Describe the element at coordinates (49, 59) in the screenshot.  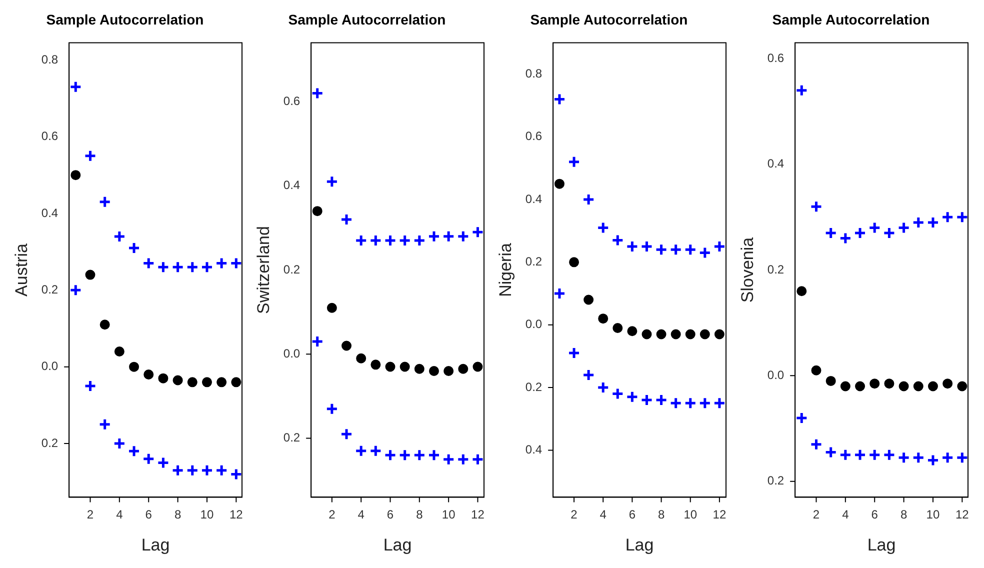
I see `y-tick-label: 0.8` at that location.